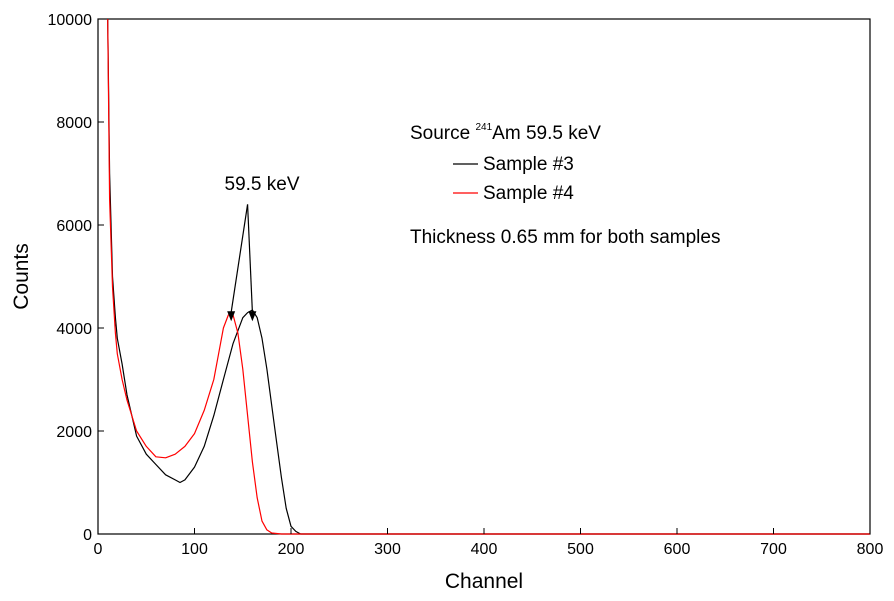 Image resolution: width=894 pixels, height=601 pixels. What do you see at coordinates (580, 549) in the screenshot?
I see `x-tick-label: 500` at bounding box center [580, 549].